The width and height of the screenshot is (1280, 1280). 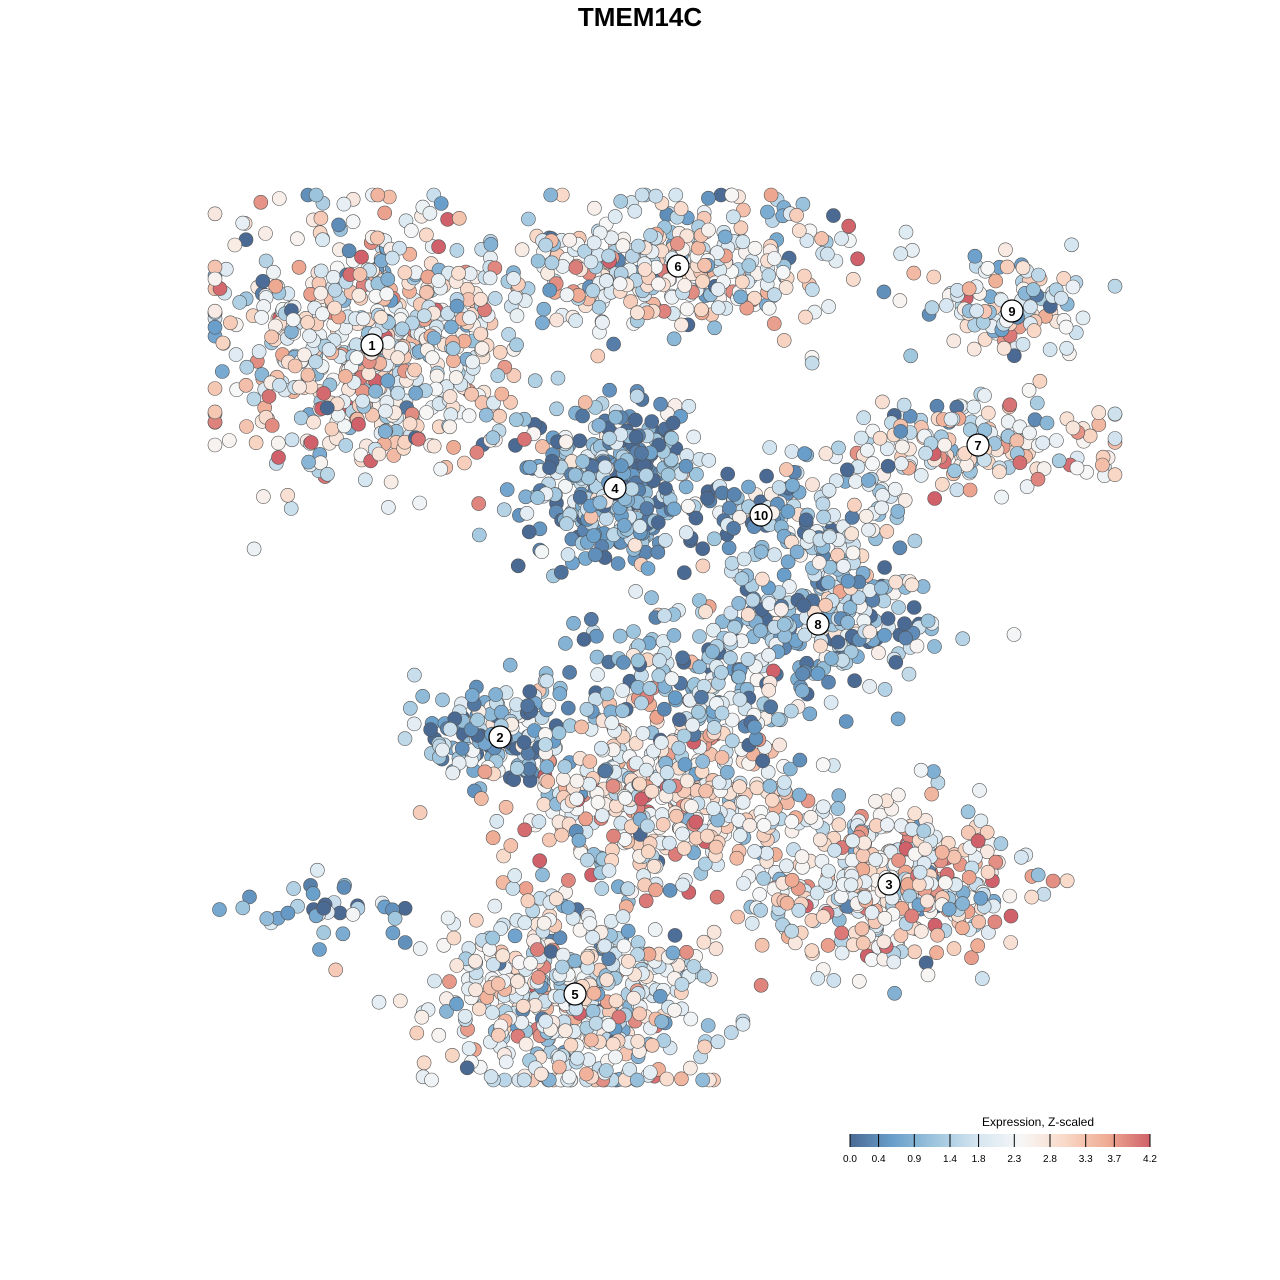 I want to click on cluster-label-text: 8, so click(x=817, y=624).